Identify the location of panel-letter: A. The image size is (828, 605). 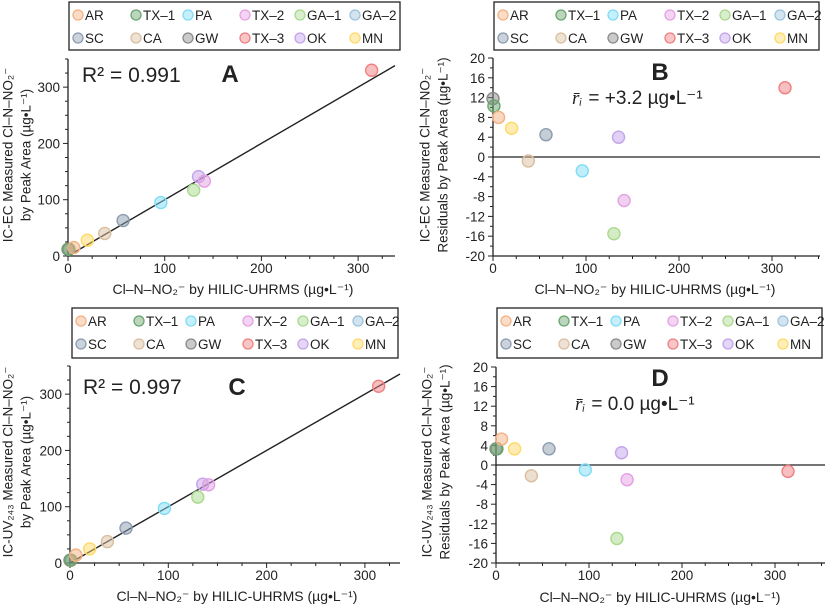
(229, 74).